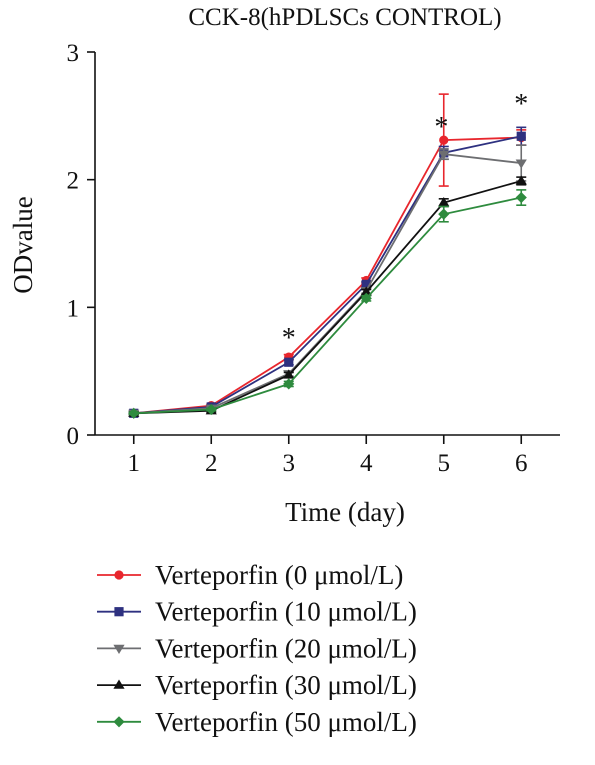  Describe the element at coordinates (521, 463) in the screenshot. I see `x-tick-label: 6` at that location.